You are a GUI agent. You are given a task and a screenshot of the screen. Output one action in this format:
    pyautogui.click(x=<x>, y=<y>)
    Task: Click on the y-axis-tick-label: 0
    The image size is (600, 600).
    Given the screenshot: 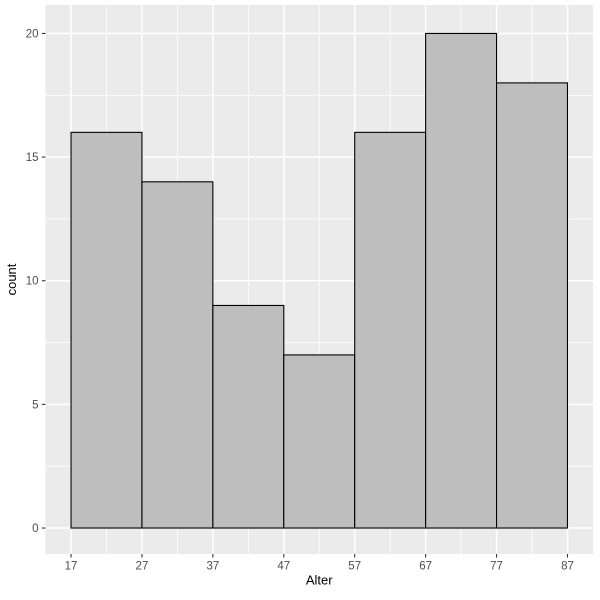 What is the action you would take?
    pyautogui.click(x=35, y=529)
    